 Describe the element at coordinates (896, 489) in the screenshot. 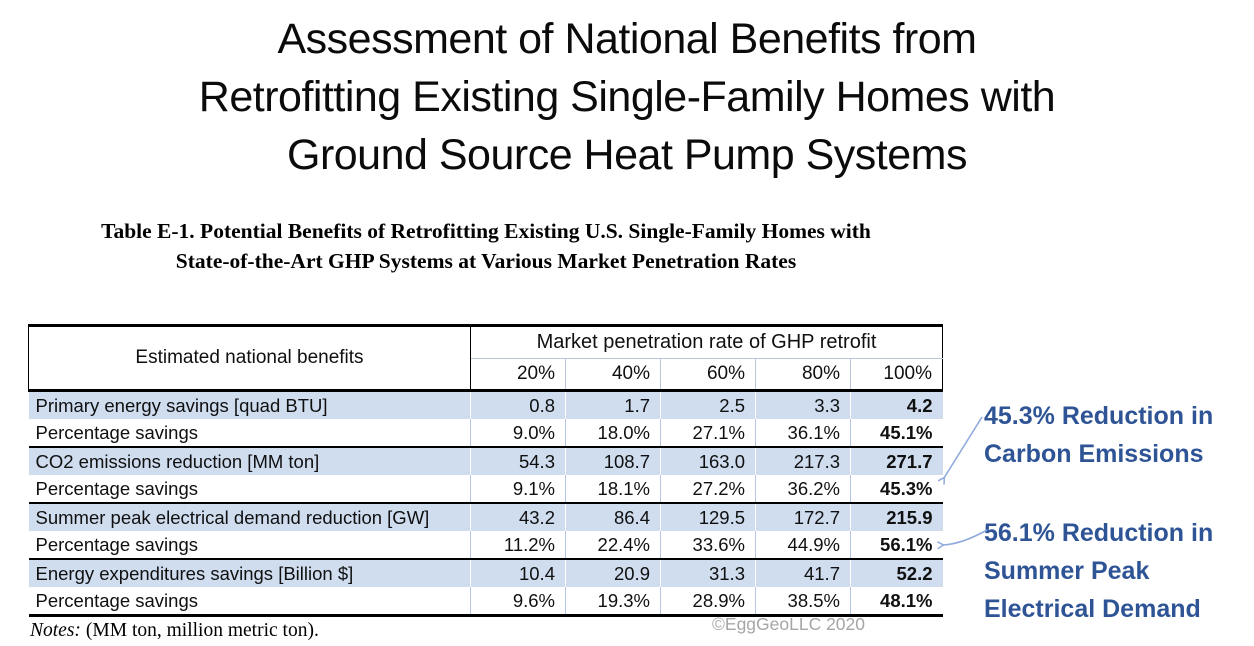

I see `cell-value: 45.3%` at that location.